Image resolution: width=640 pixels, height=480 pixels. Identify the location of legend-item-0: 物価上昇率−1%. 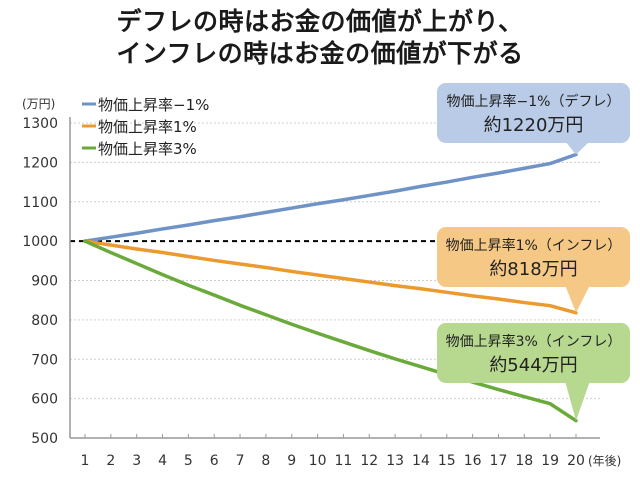
(145, 105).